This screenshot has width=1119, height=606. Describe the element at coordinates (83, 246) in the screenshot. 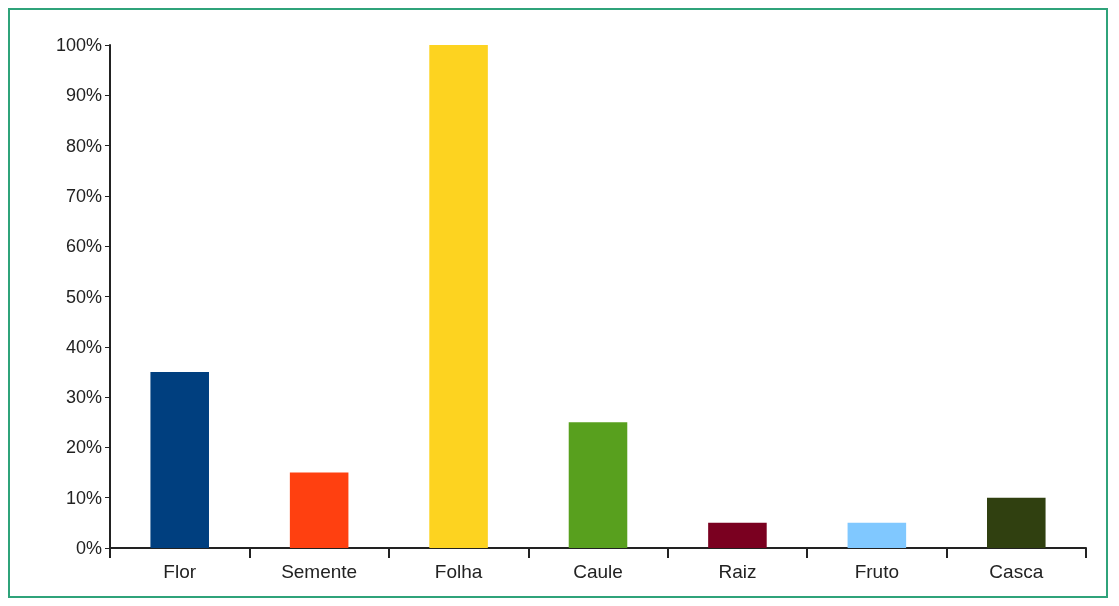

I see `y-tick-label: 60%` at that location.